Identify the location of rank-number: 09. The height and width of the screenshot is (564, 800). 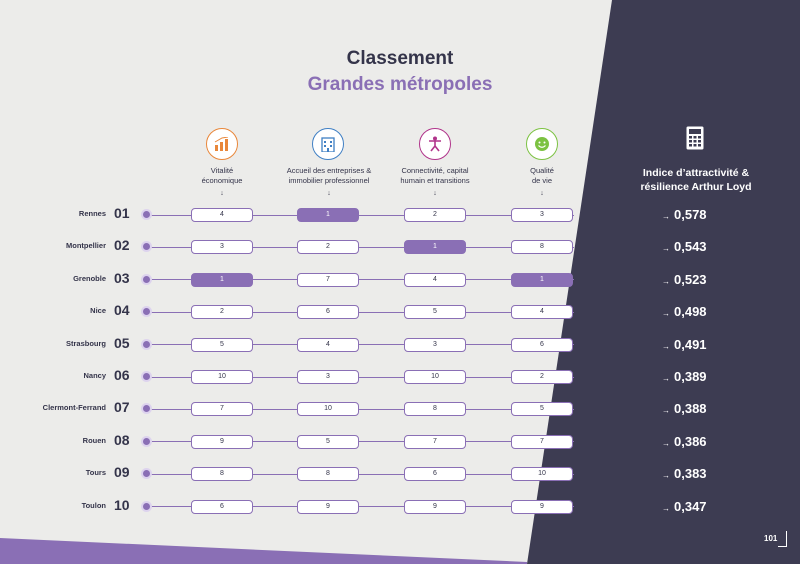
(122, 472).